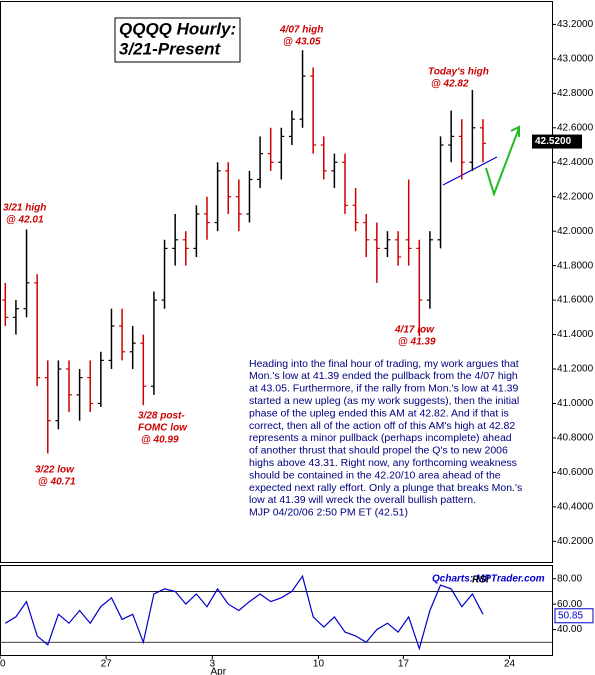  Describe the element at coordinates (575, 231) in the screenshot. I see `y-tick-label: 42.0000` at that location.